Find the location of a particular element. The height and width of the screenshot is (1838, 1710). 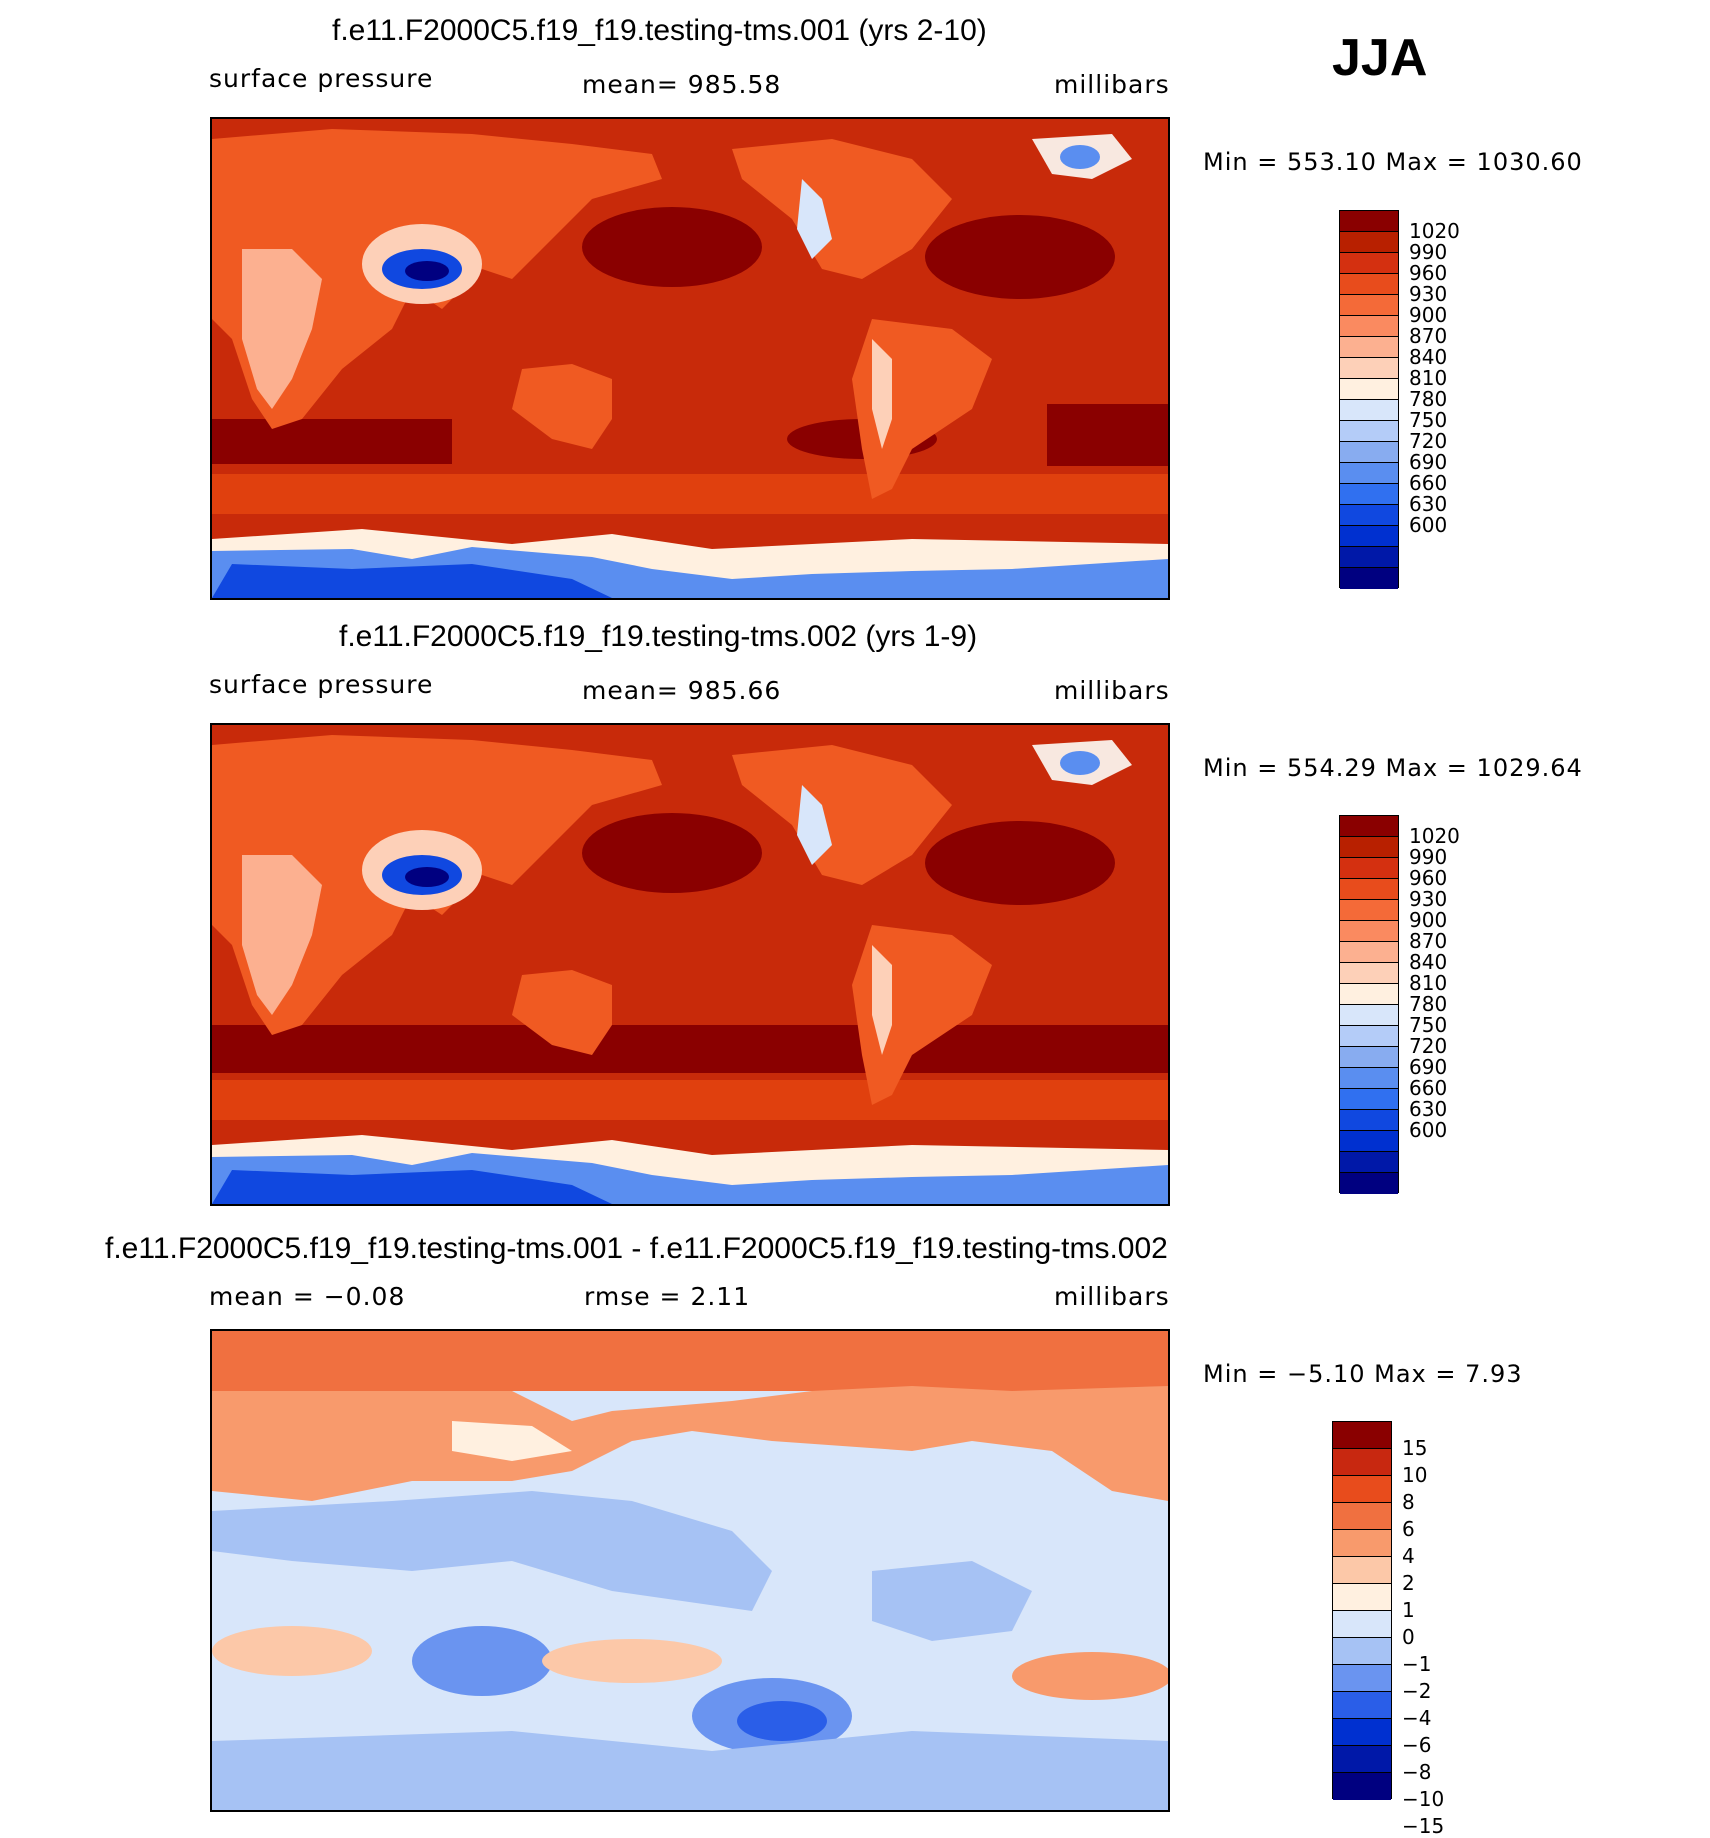

colorbar-tick-label: 720 is located at coordinates (1428, 441).